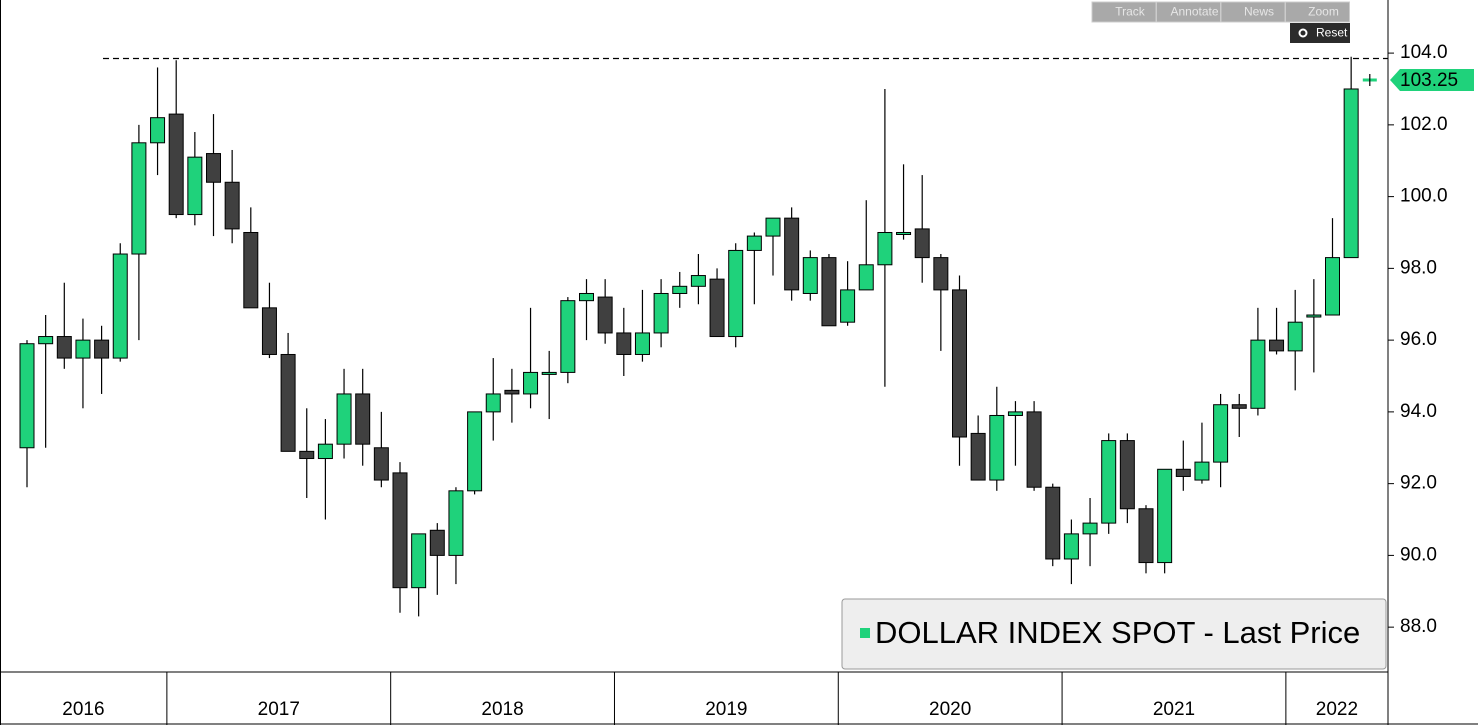  I want to click on last-price-label: 103.25, so click(1429, 80).